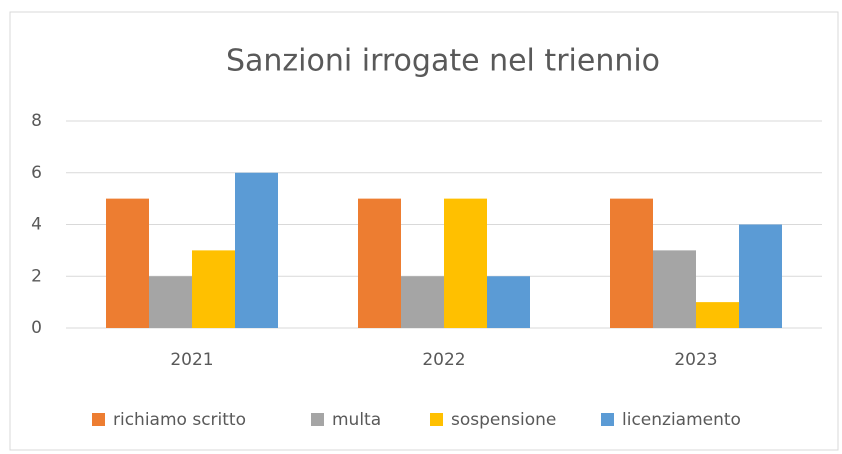 This screenshot has width=842, height=454. Describe the element at coordinates (179, 420) in the screenshot. I see `legend-label: richiamo scritto` at that location.